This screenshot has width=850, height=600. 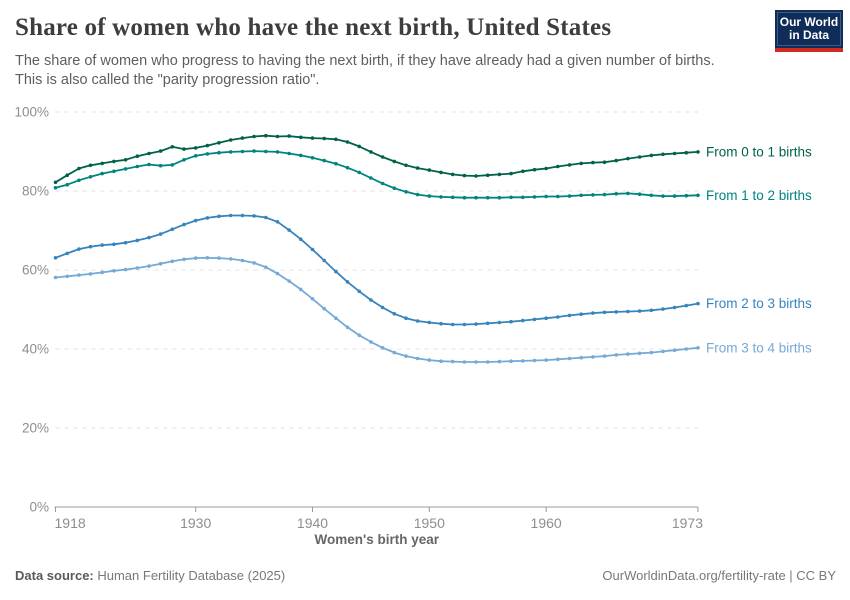 What do you see at coordinates (189, 575) in the screenshot?
I see `data-source-value: Human Fertility Database (2025)` at bounding box center [189, 575].